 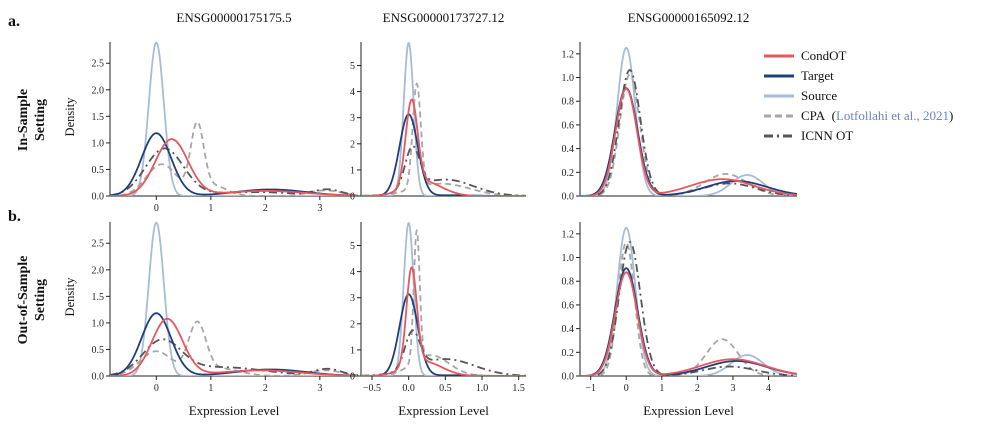 I want to click on row-label-out-of-sample: Out-of-Sample Setting, so click(x=32, y=300).